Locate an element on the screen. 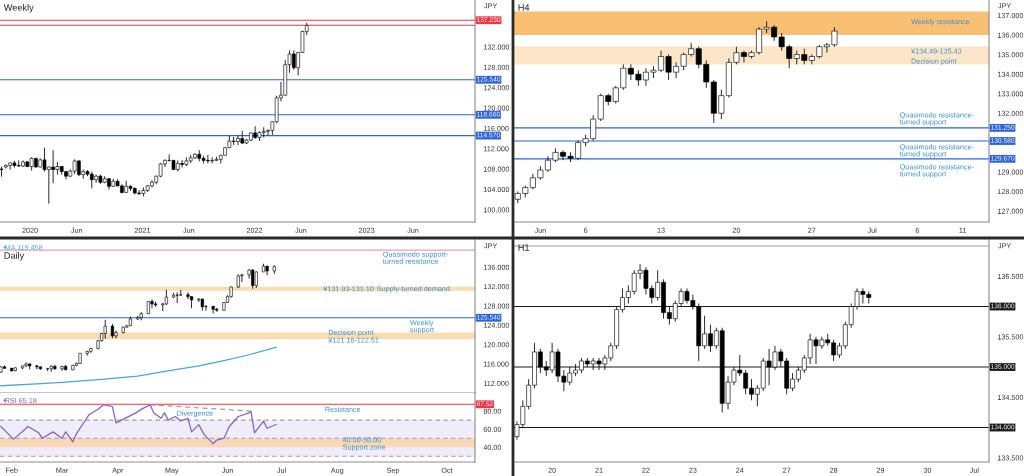 The height and width of the screenshot is (476, 1024). text: Daily is located at coordinates (14, 256).